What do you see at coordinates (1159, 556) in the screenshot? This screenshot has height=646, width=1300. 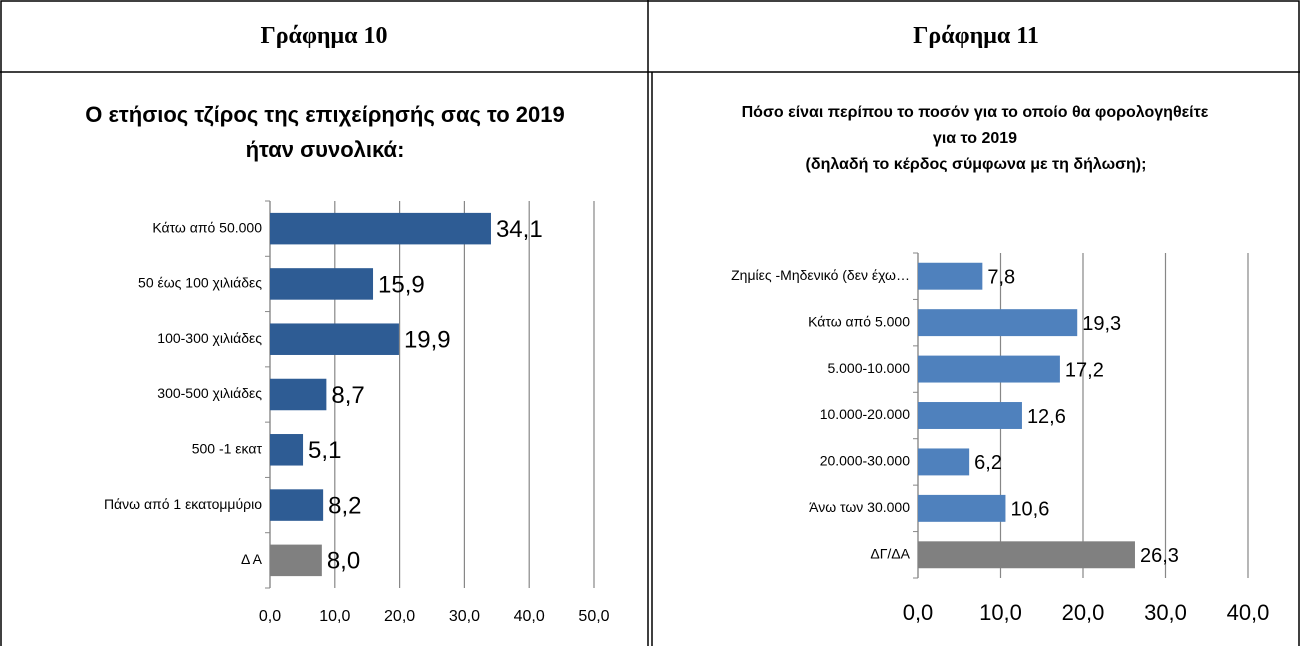 I see `data-label: 26,3` at bounding box center [1159, 556].